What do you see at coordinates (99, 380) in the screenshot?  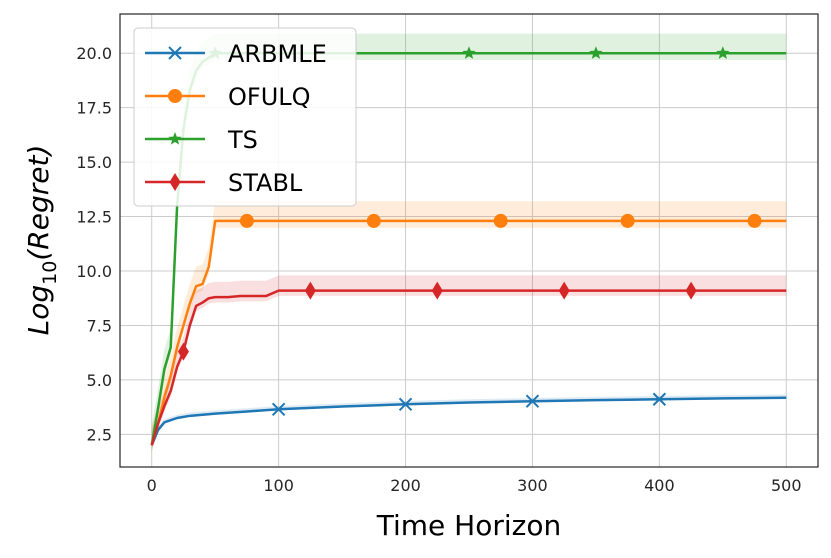 I see `y-tick-label: 5.0` at bounding box center [99, 380].